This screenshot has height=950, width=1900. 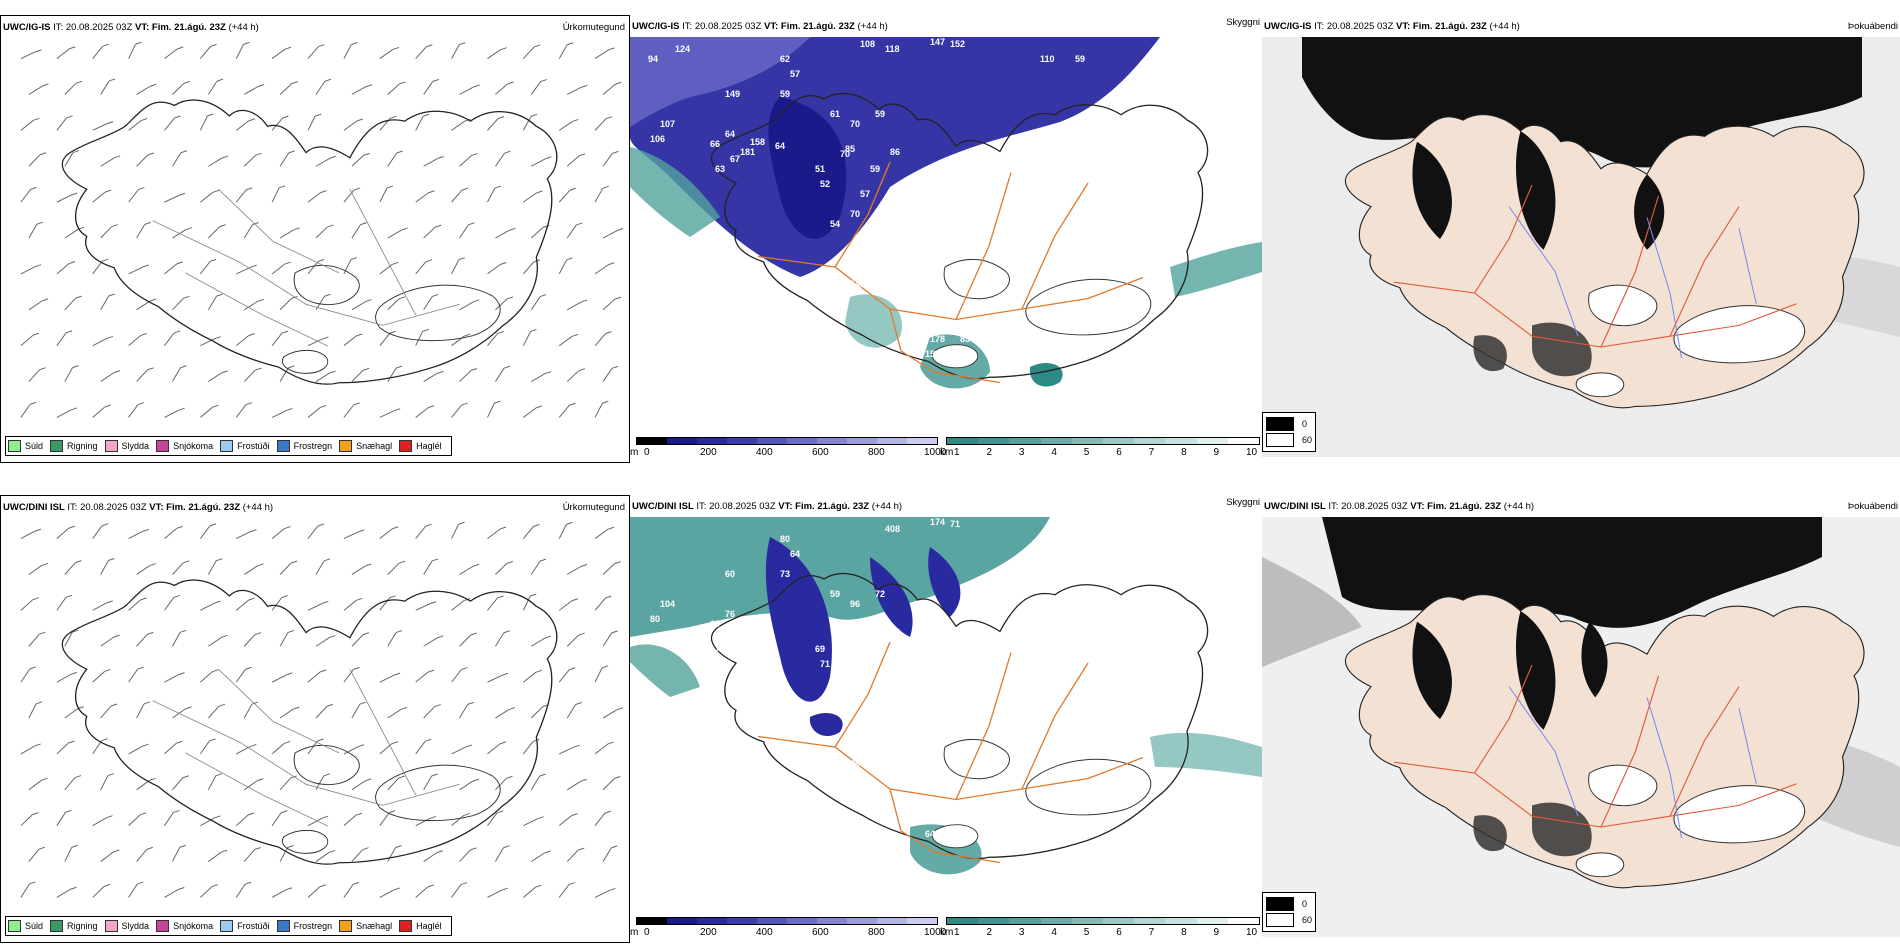 What do you see at coordinates (1021, 932) in the screenshot?
I see `colorbar-tick: 3` at bounding box center [1021, 932].